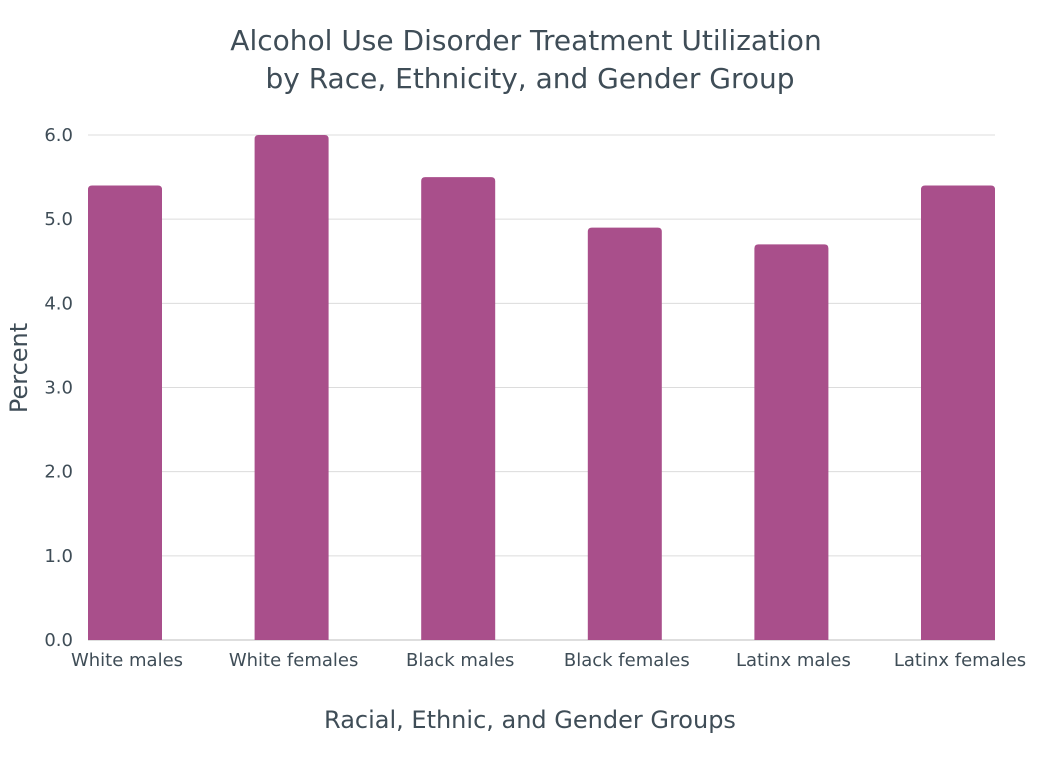  What do you see at coordinates (19, 368) in the screenshot?
I see `y-axis-title: Percent` at bounding box center [19, 368].